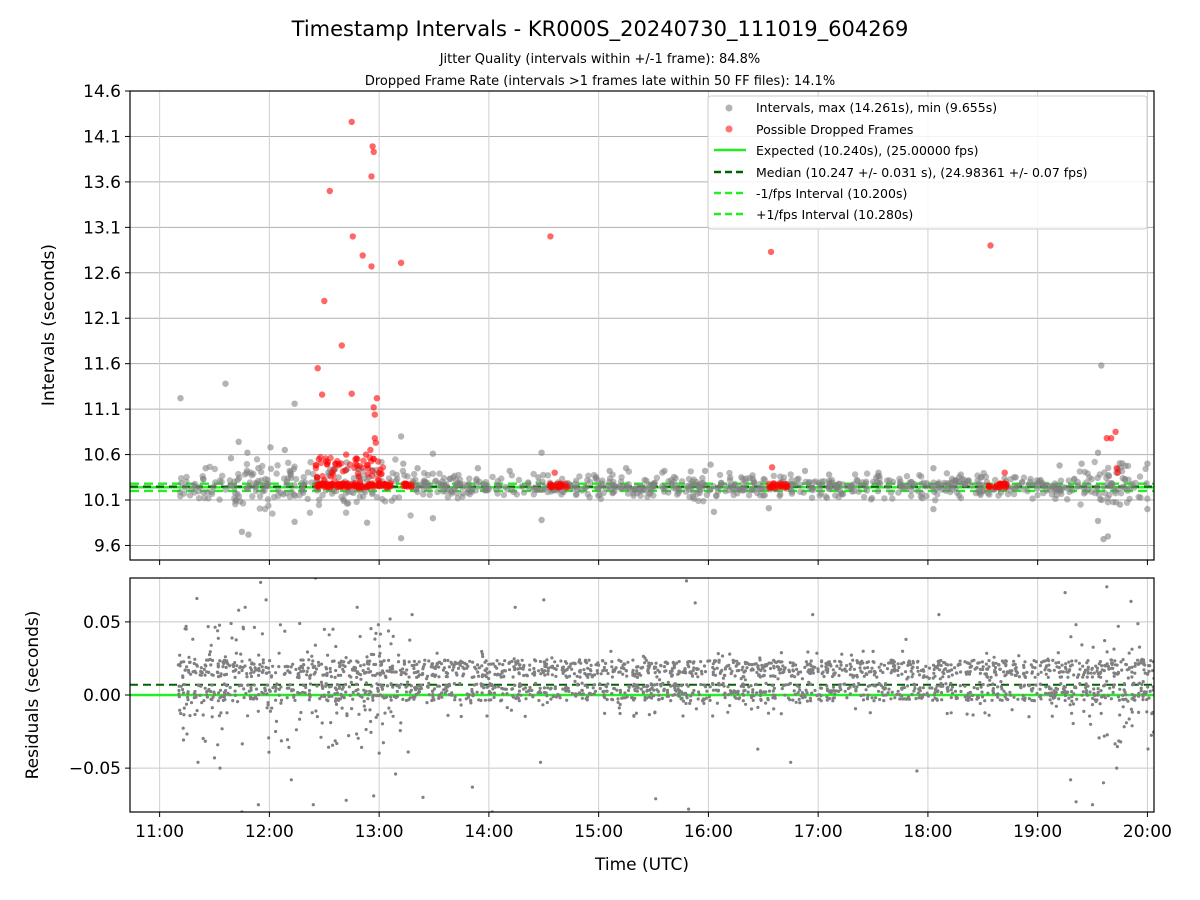  What do you see at coordinates (834, 129) in the screenshot?
I see `legend-label-dropped: Possible Dropped Frames` at bounding box center [834, 129].